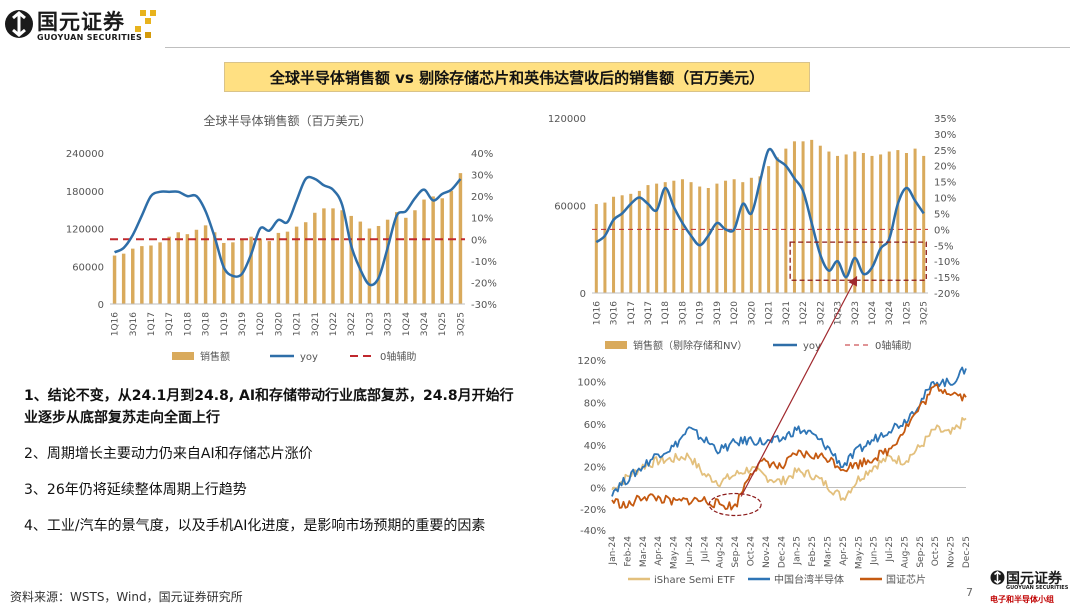 This screenshot has width=1080, height=608. What do you see at coordinates (683, 313) in the screenshot?
I see `x-tick-label: 3Q18` at bounding box center [683, 313].